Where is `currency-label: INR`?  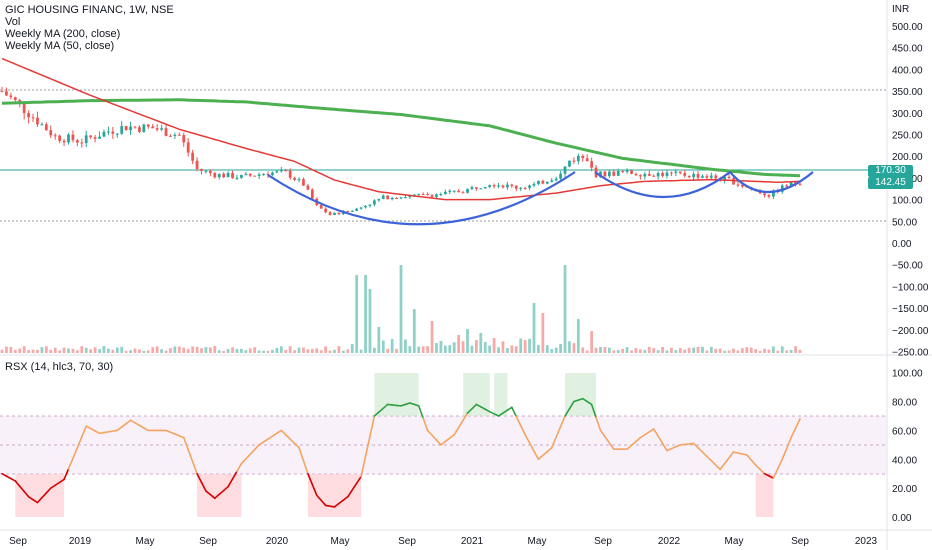
currency-label: INR is located at coordinates (901, 9).